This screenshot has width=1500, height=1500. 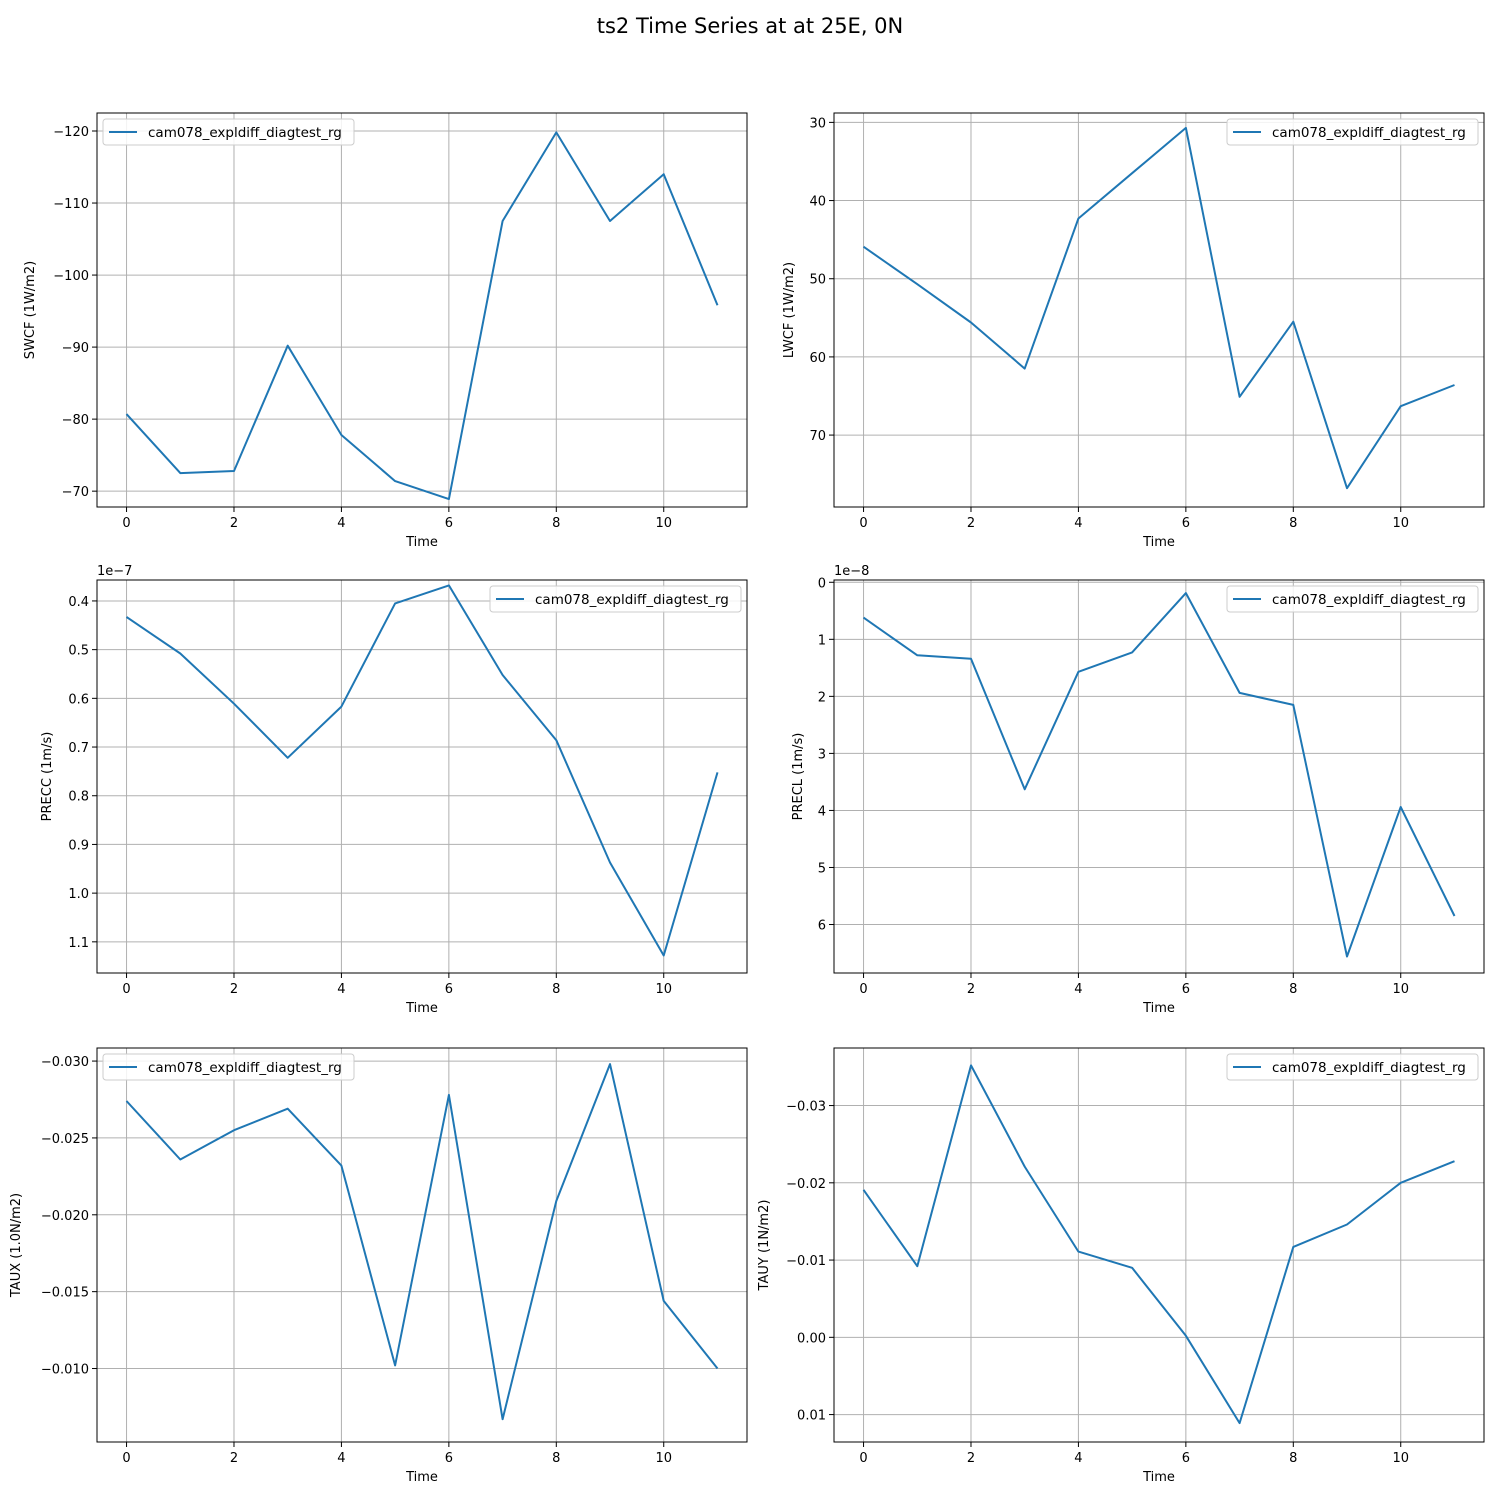 What do you see at coordinates (822, 697) in the screenshot?
I see `y-tick-label: 2` at bounding box center [822, 697].